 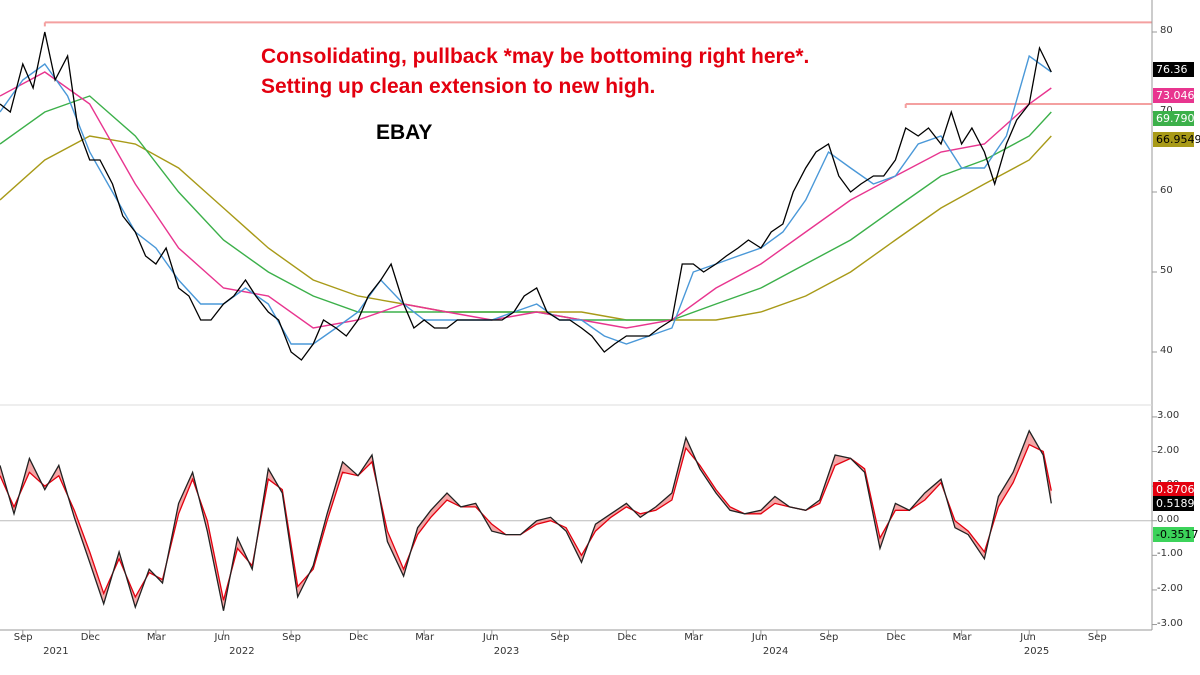 I want to click on price-ytick-label: 80, so click(x=1166, y=30).